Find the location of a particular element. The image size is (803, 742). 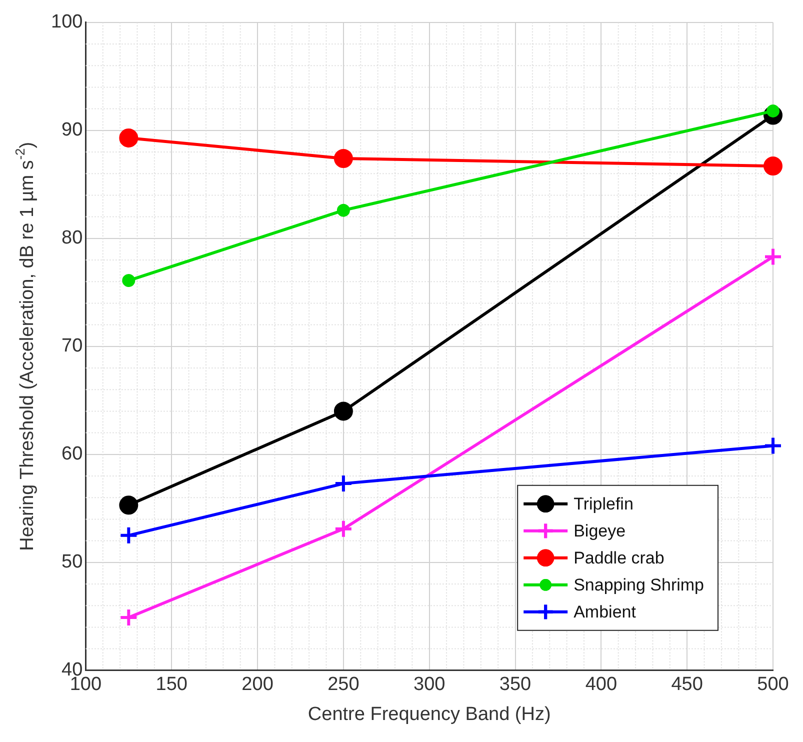

x-tick-label: 500 is located at coordinates (773, 685).